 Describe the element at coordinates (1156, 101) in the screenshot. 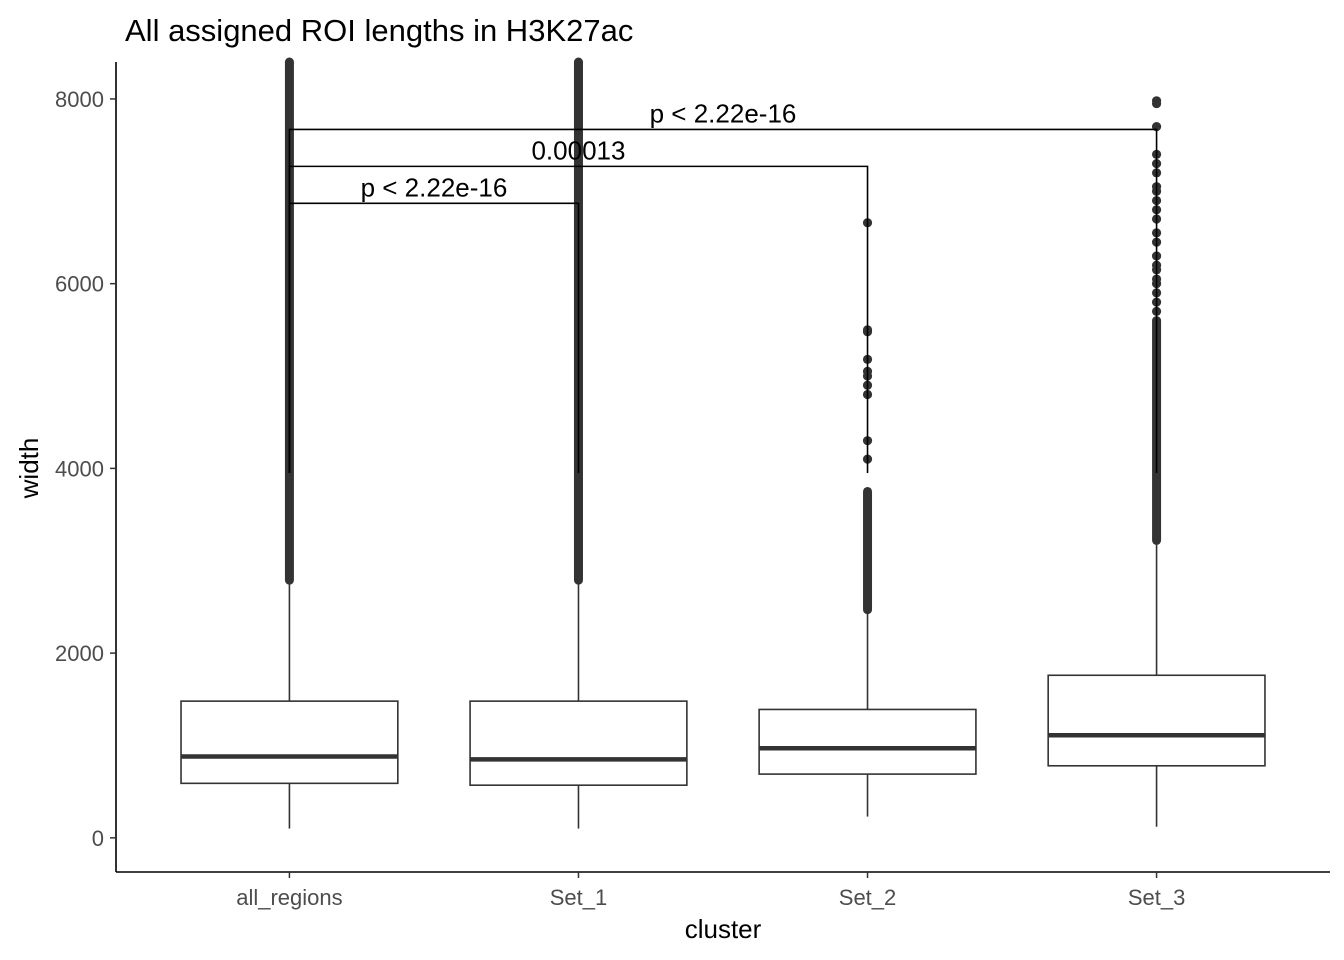

I see `outlier-point` at that location.